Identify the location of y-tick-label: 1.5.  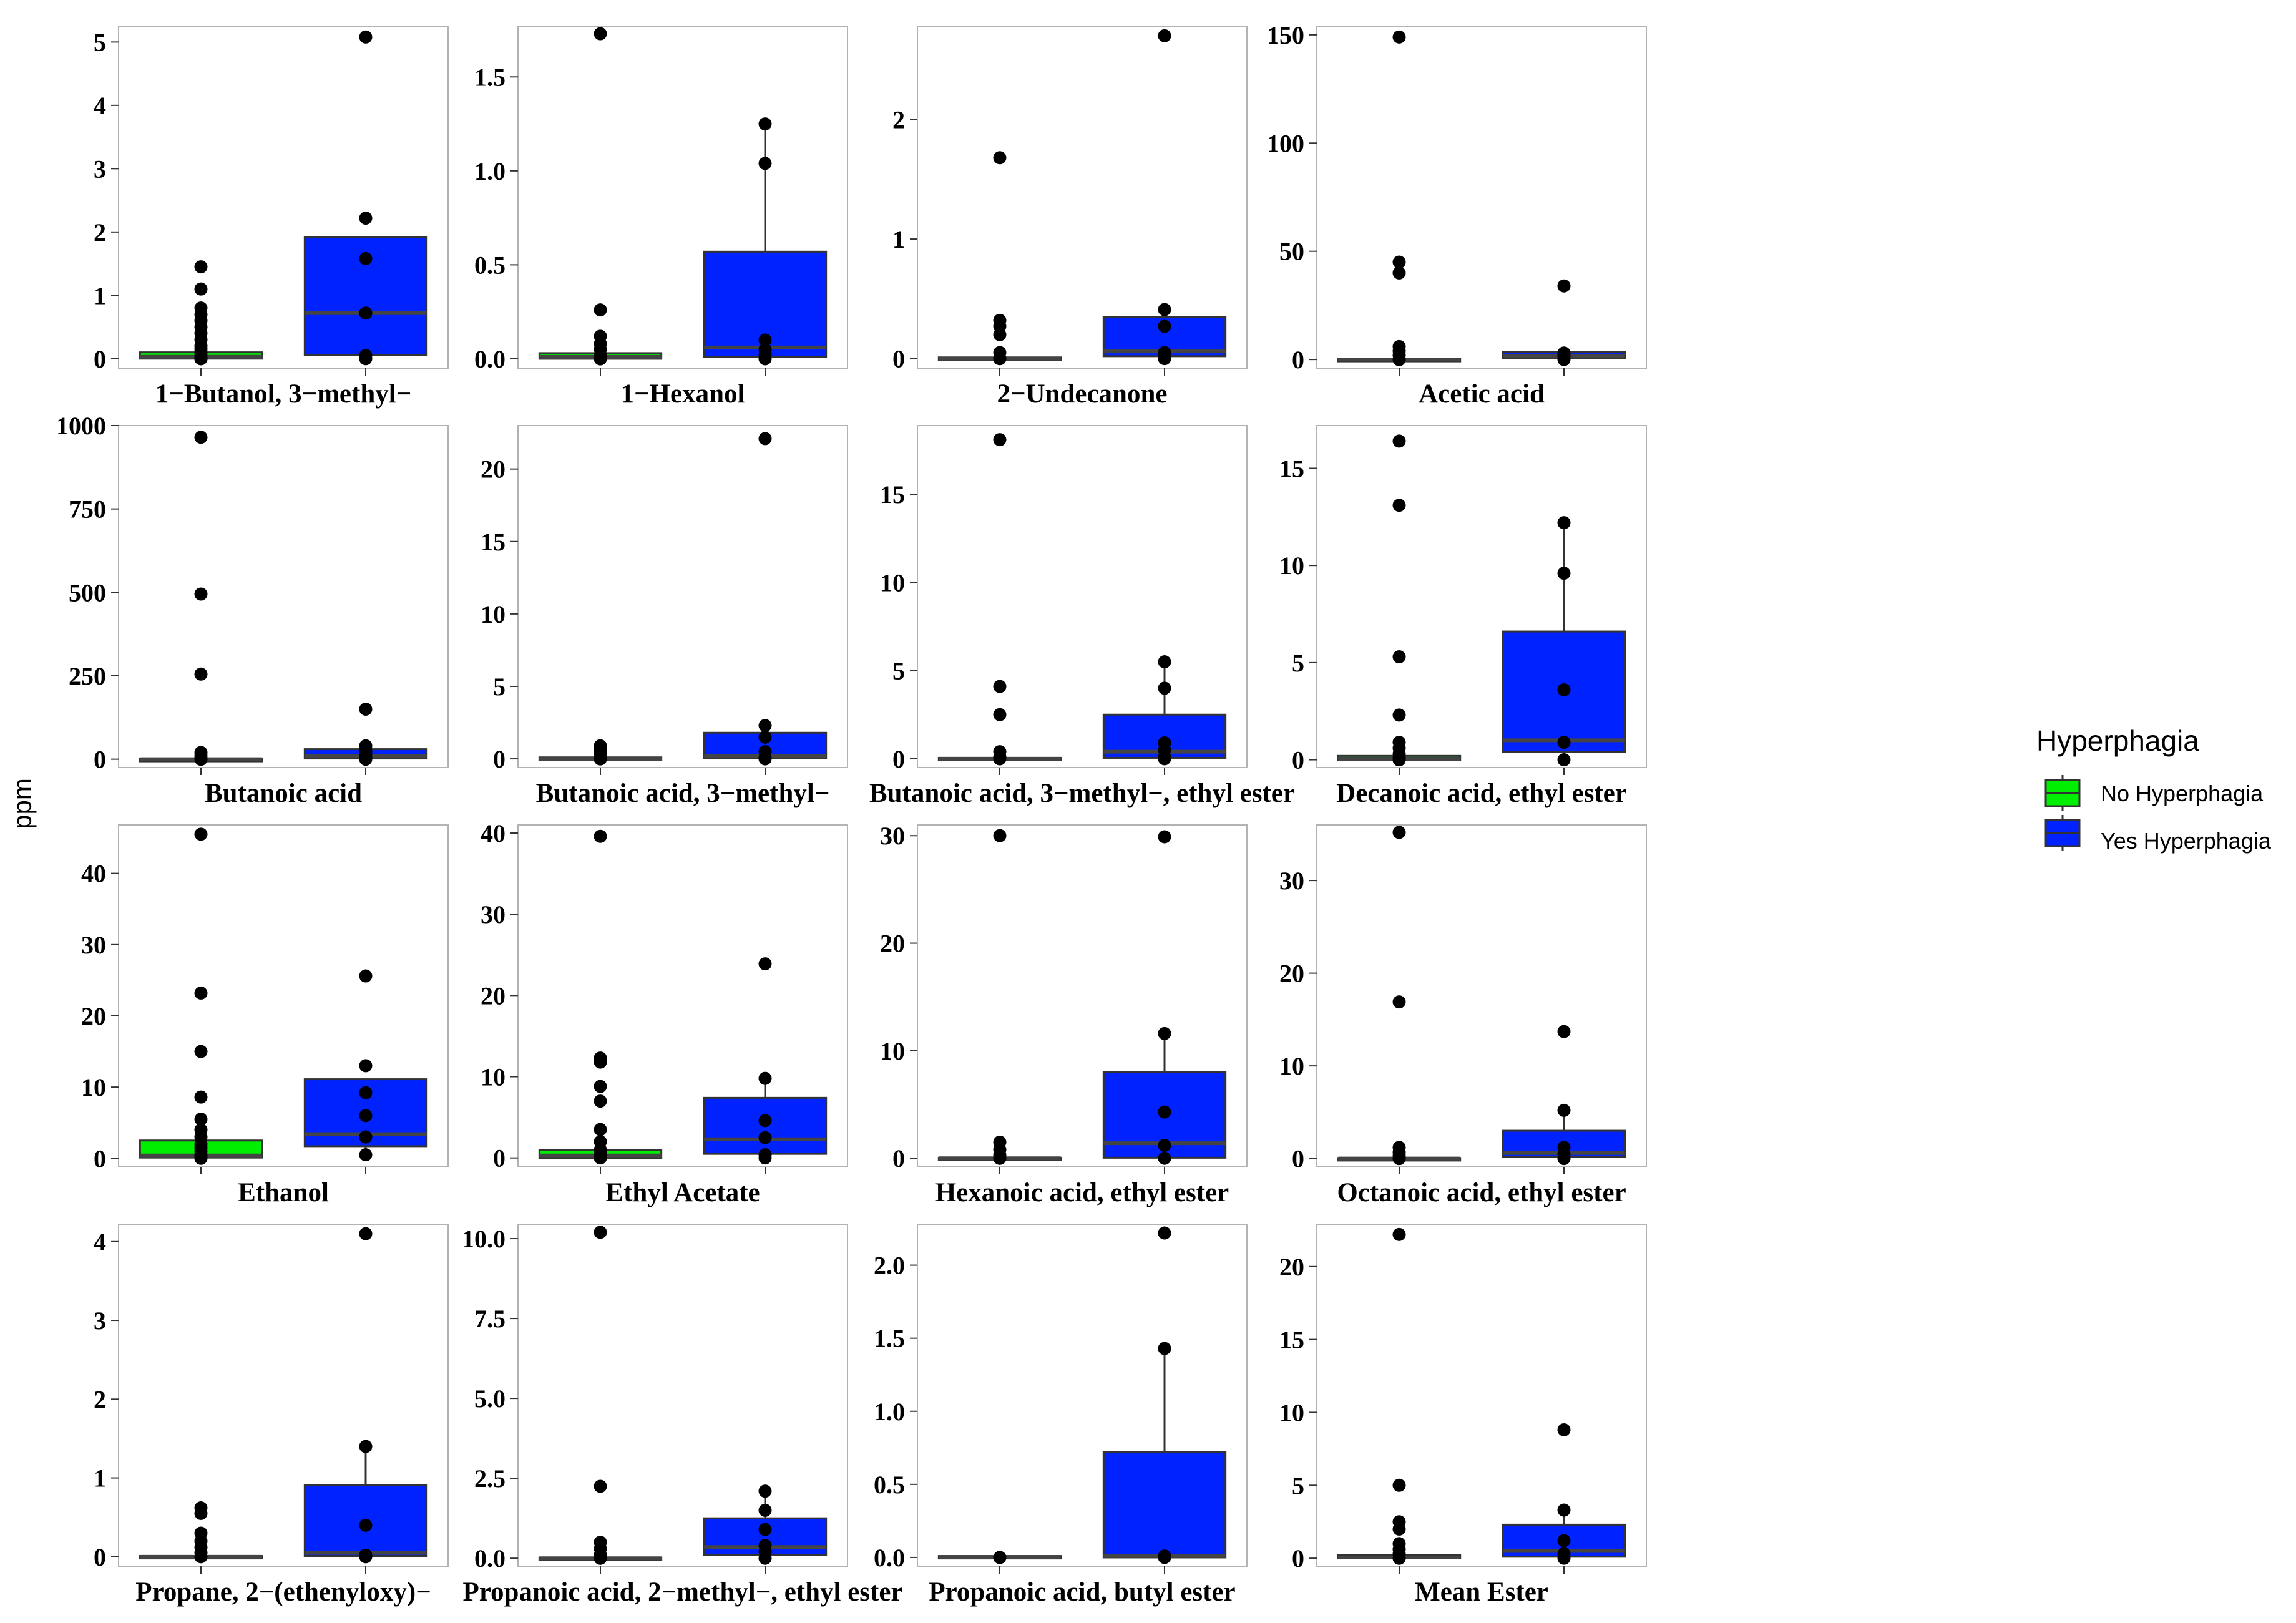
(490, 77).